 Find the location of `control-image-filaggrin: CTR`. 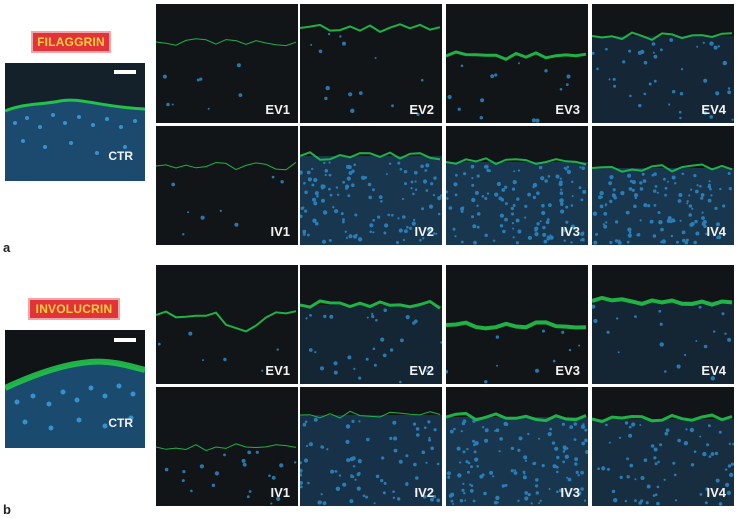

control-image-filaggrin: CTR is located at coordinates (75, 122).